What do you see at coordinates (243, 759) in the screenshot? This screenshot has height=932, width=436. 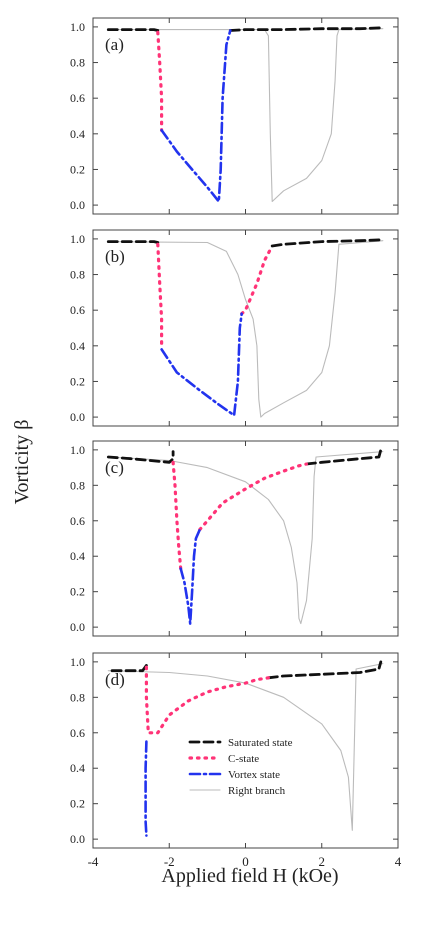 I see `legend-entry-label: C-state` at bounding box center [243, 759].